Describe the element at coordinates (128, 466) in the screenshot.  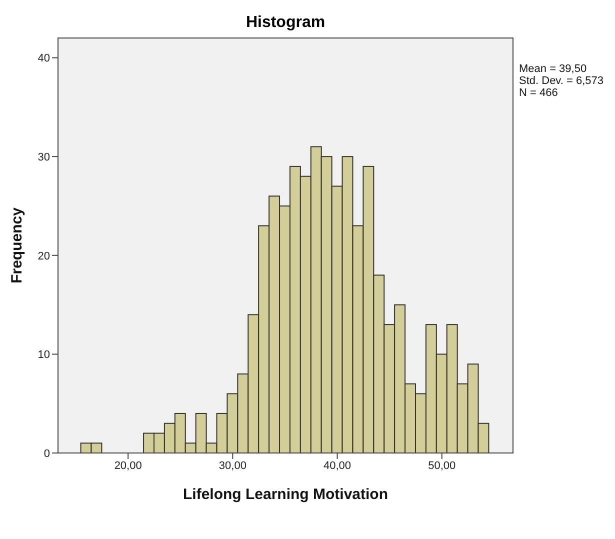
I see `x-tick-label: 20,00` at that location.